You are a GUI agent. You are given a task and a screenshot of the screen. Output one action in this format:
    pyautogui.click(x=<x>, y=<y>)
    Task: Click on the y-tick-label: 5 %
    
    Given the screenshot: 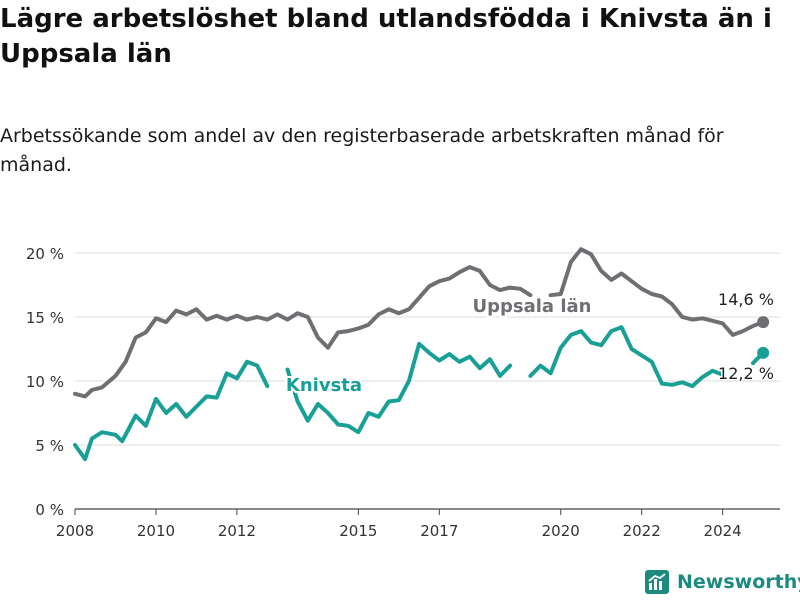 What is the action you would take?
    pyautogui.click(x=49, y=446)
    